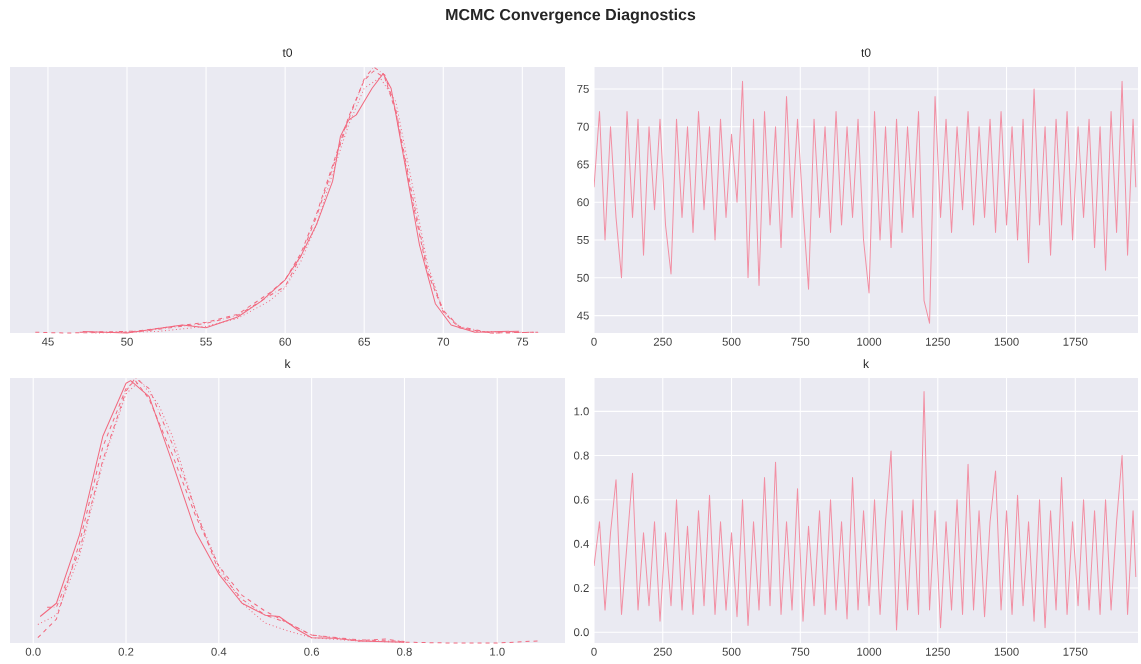 The width and height of the screenshot is (1141, 664). I want to click on y-tick-label: 0.2, so click(581, 588).